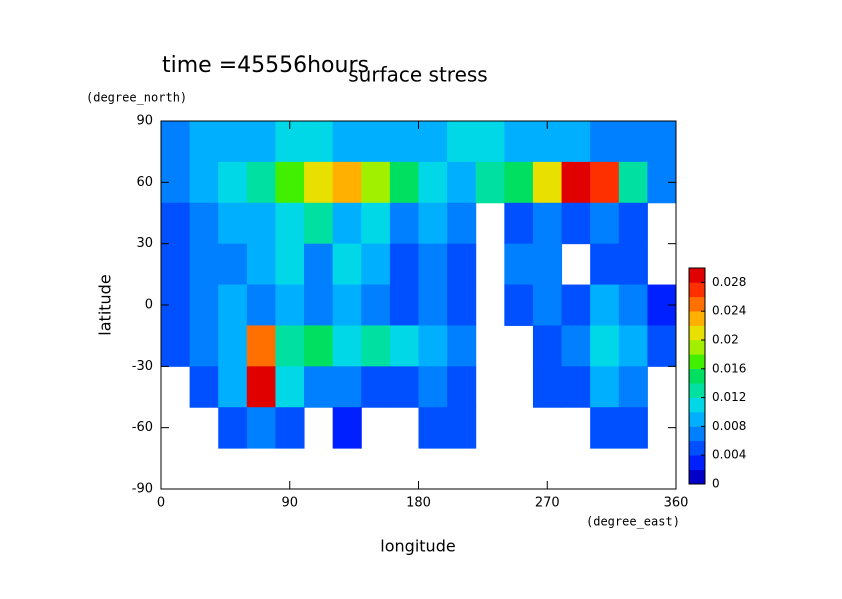  What do you see at coordinates (417, 75) in the screenshot?
I see `chart-title: surface stress` at bounding box center [417, 75].